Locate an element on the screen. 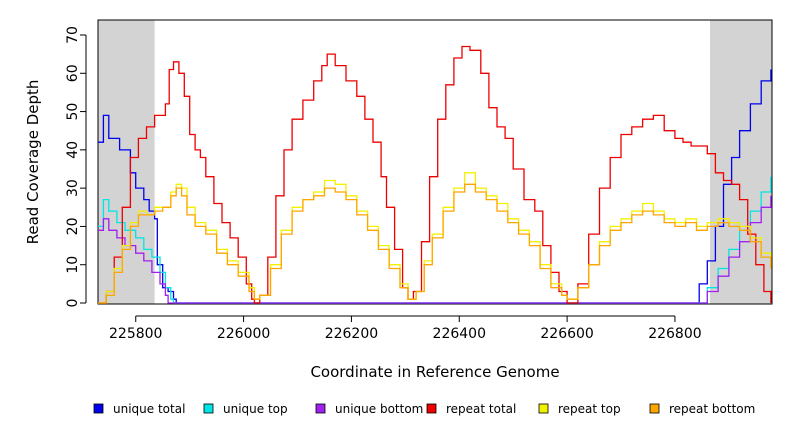 The width and height of the screenshot is (792, 432). legend-item-unique-total: unique total is located at coordinates (139, 409).